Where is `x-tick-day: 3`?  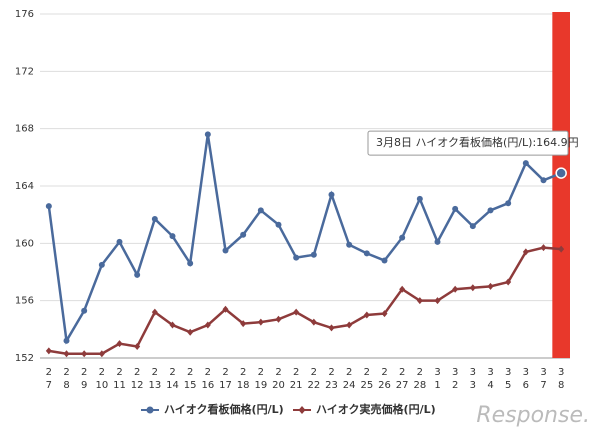
x-tick-day: 3 is located at coordinates (473, 385).